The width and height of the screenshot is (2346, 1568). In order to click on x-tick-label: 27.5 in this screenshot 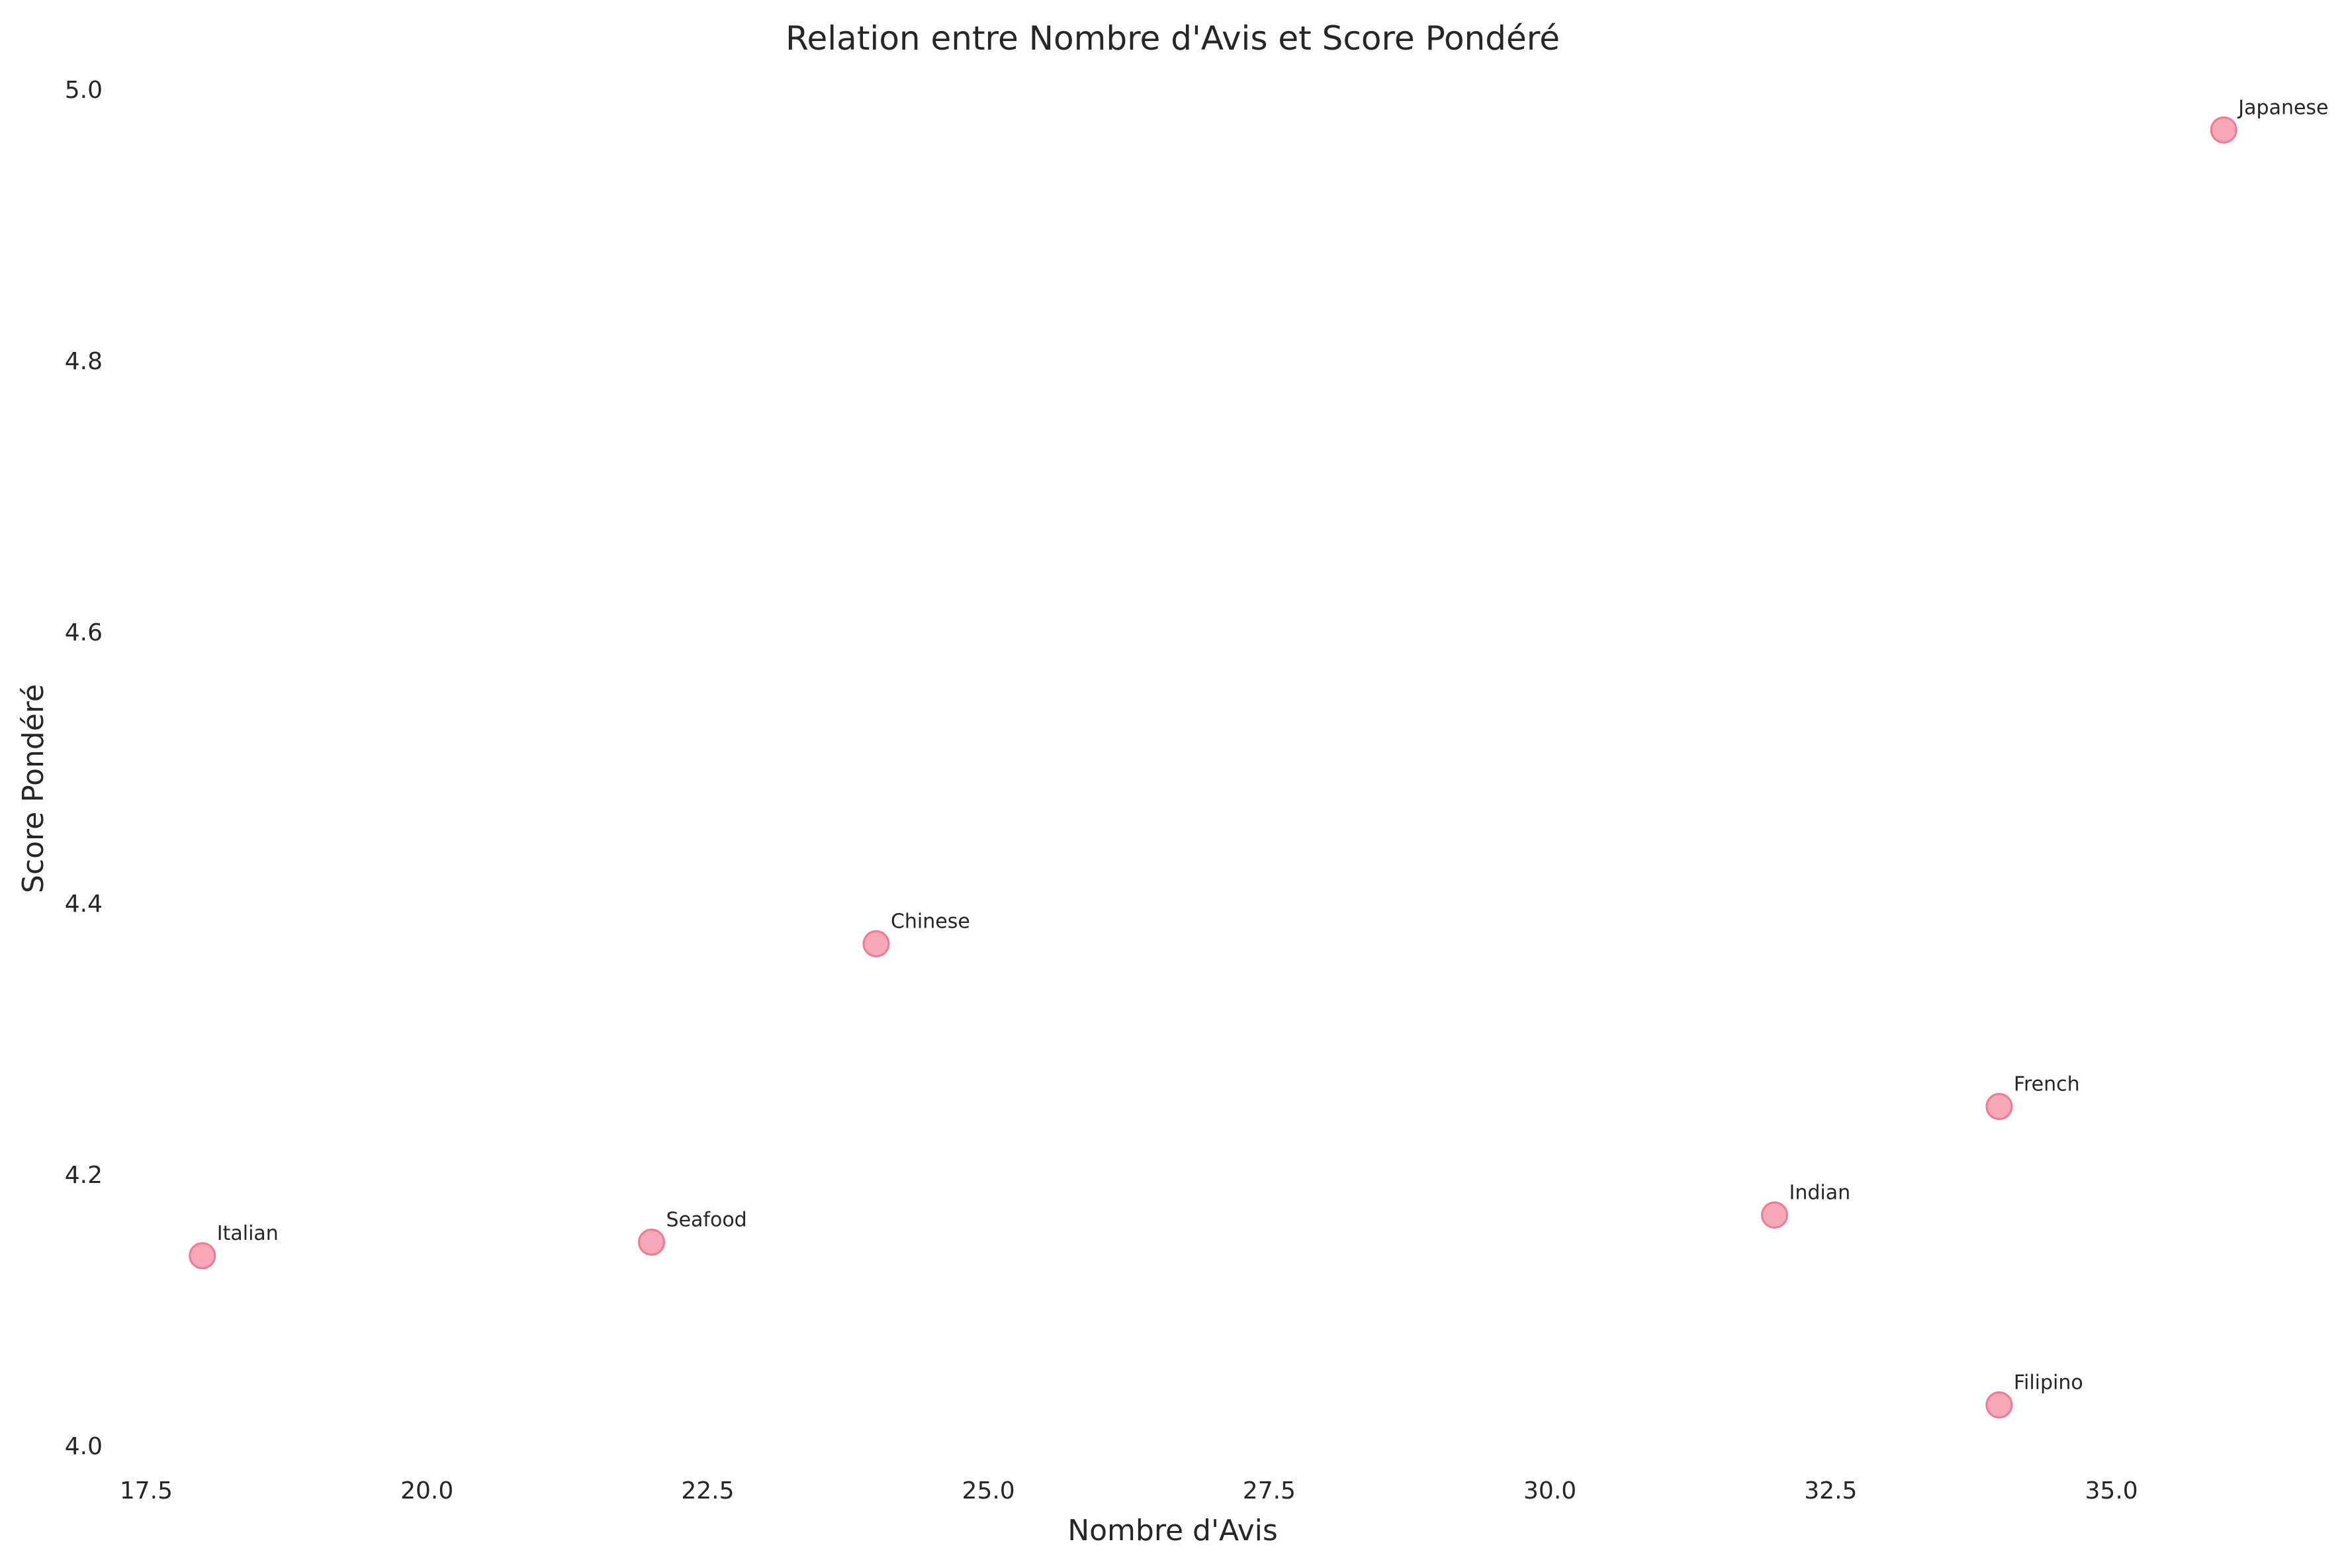, I will do `click(1269, 1490)`.